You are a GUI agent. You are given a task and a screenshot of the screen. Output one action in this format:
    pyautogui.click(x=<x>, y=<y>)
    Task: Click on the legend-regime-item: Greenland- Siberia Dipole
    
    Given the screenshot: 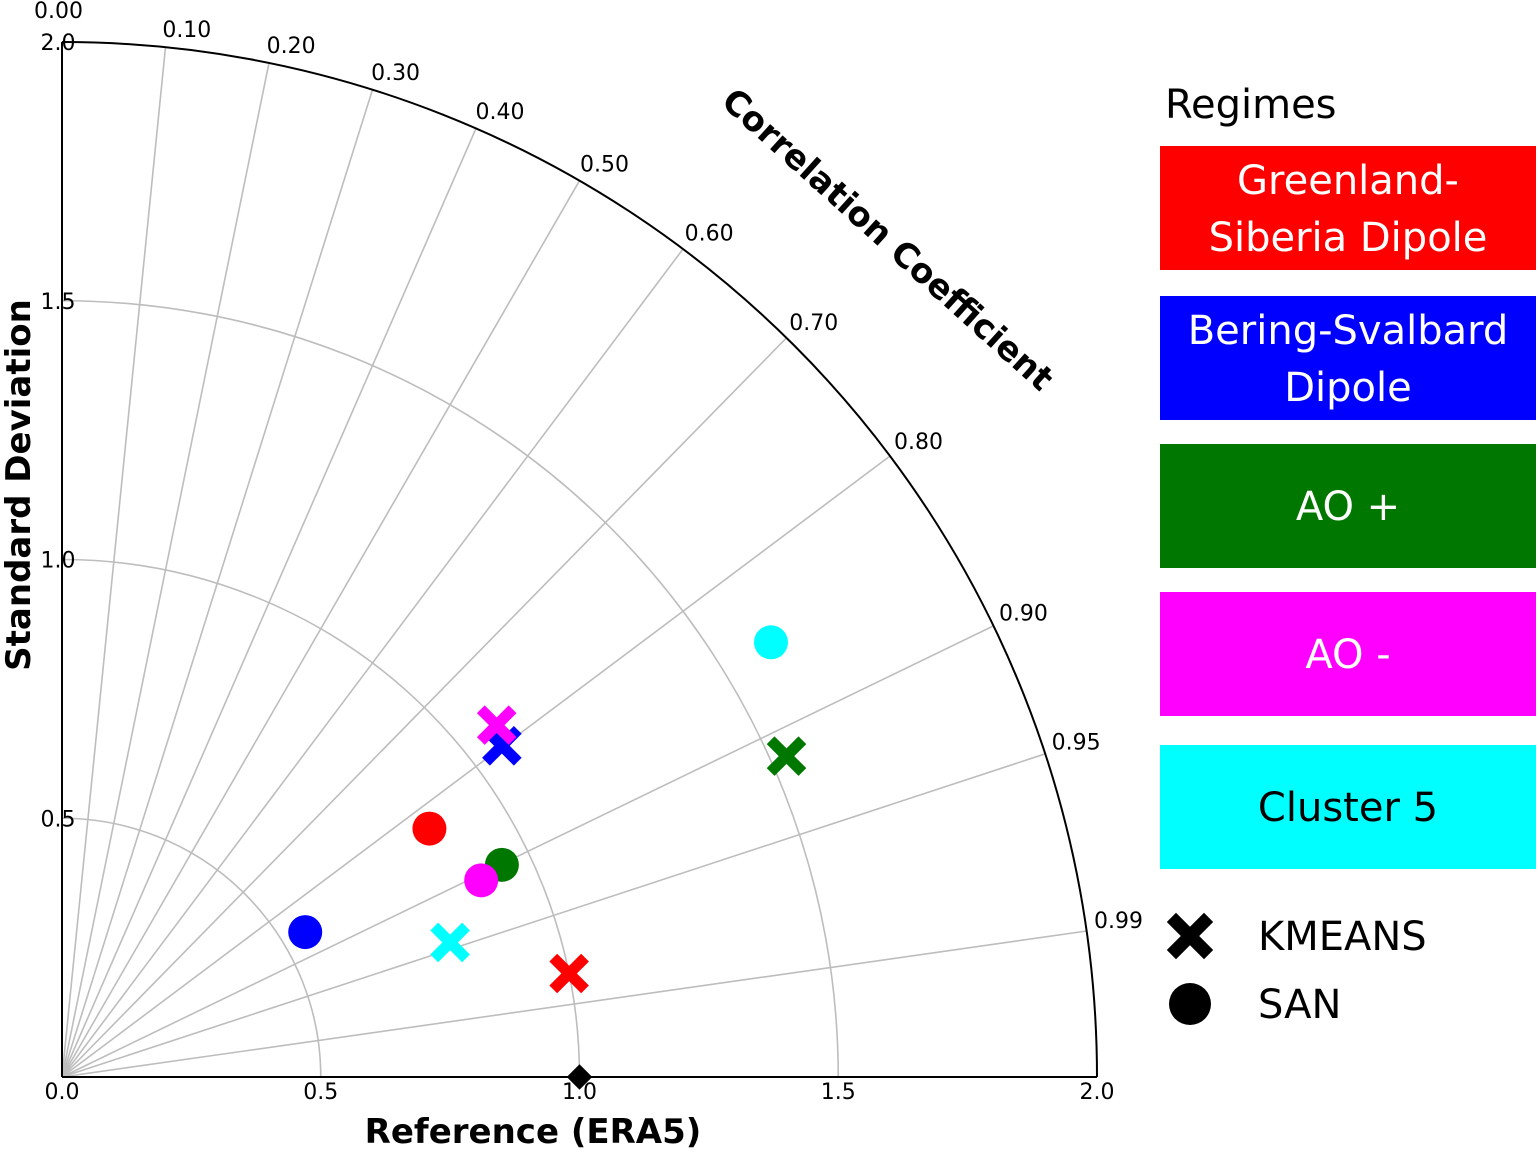 What is the action you would take?
    pyautogui.click(x=1348, y=208)
    